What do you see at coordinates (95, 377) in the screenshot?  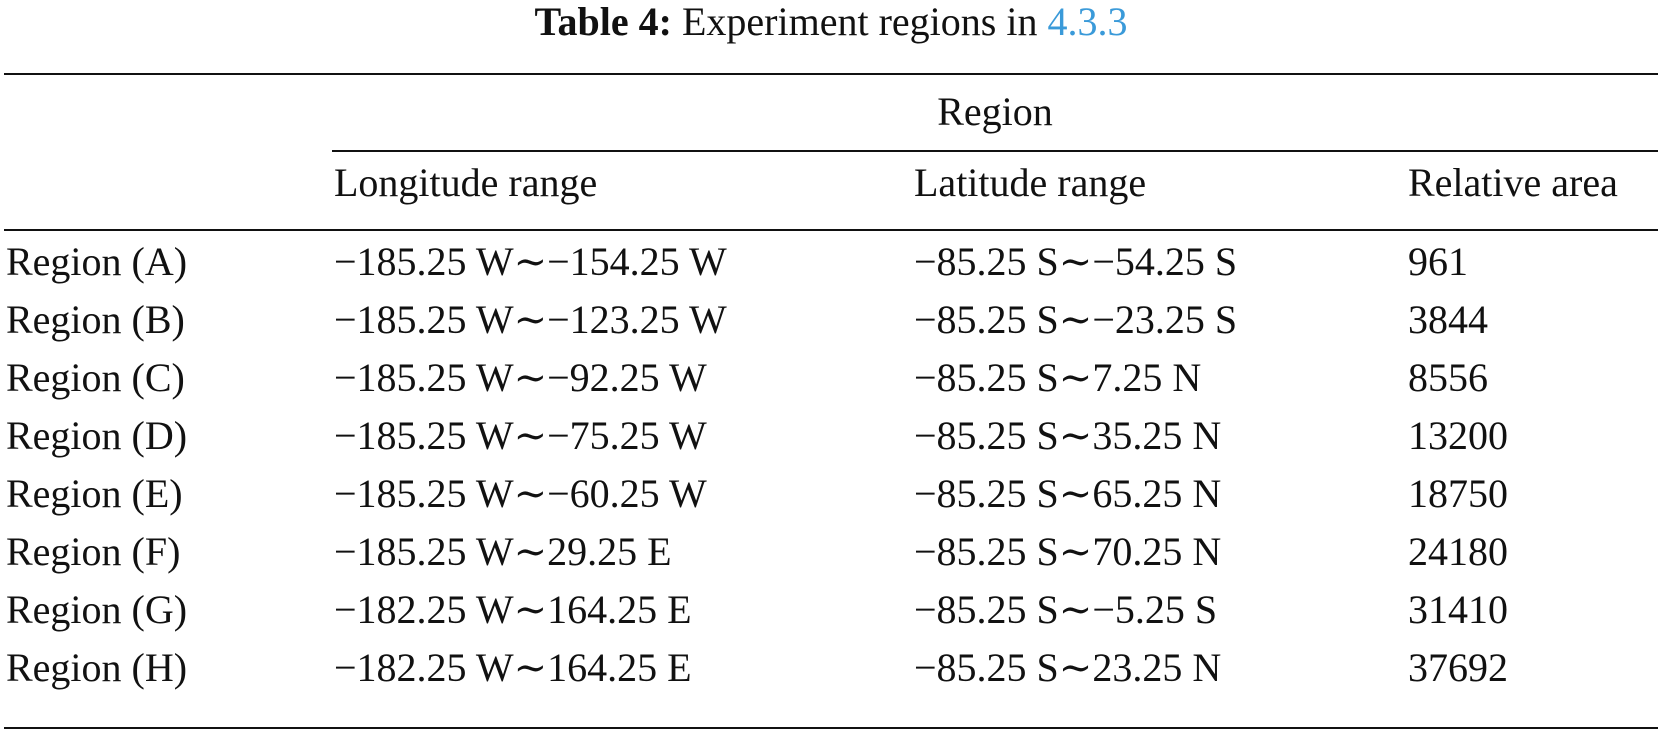 I see `row-label: Region (C)` at bounding box center [95, 377].